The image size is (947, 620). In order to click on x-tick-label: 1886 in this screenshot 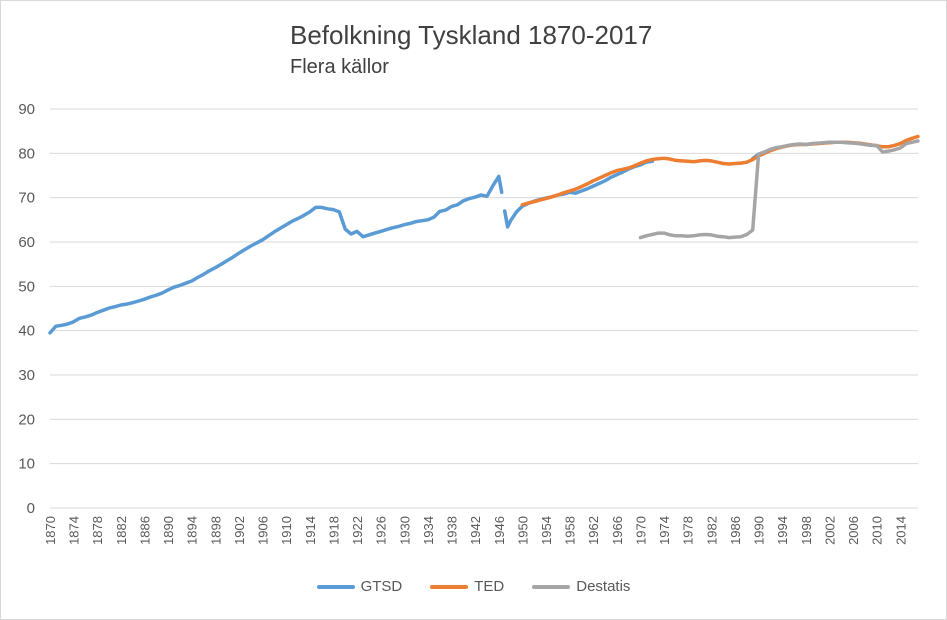, I will do `click(144, 530)`.